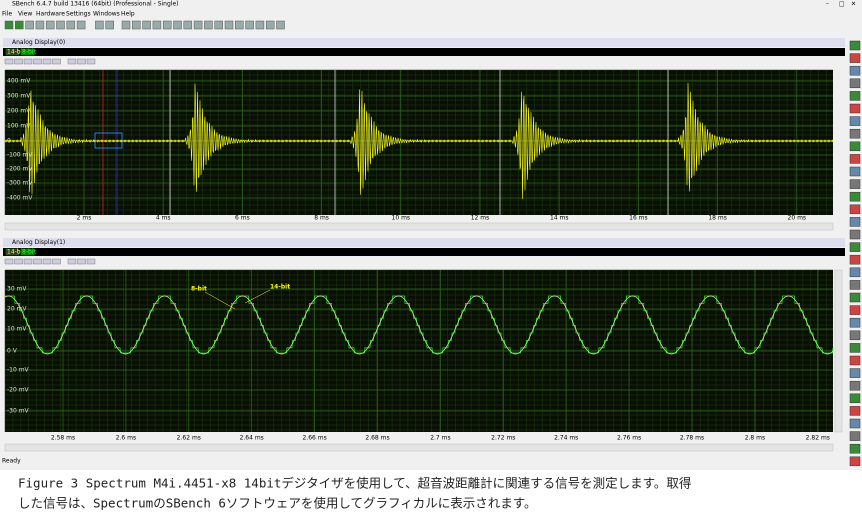  I want to click on min: –, so click(827, 4).